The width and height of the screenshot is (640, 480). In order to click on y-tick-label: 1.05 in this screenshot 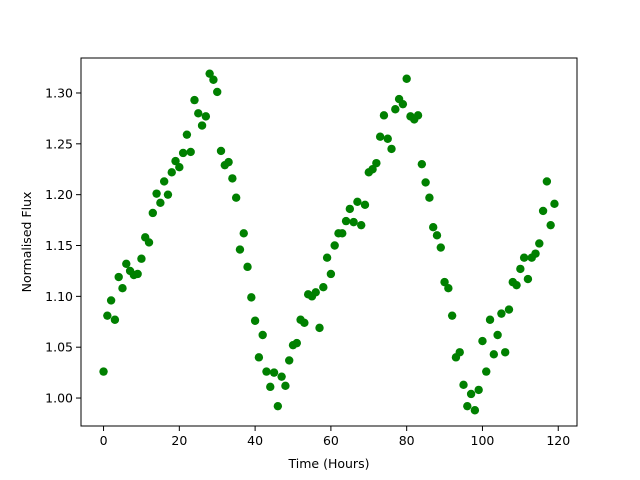, I will do `click(59, 347)`.